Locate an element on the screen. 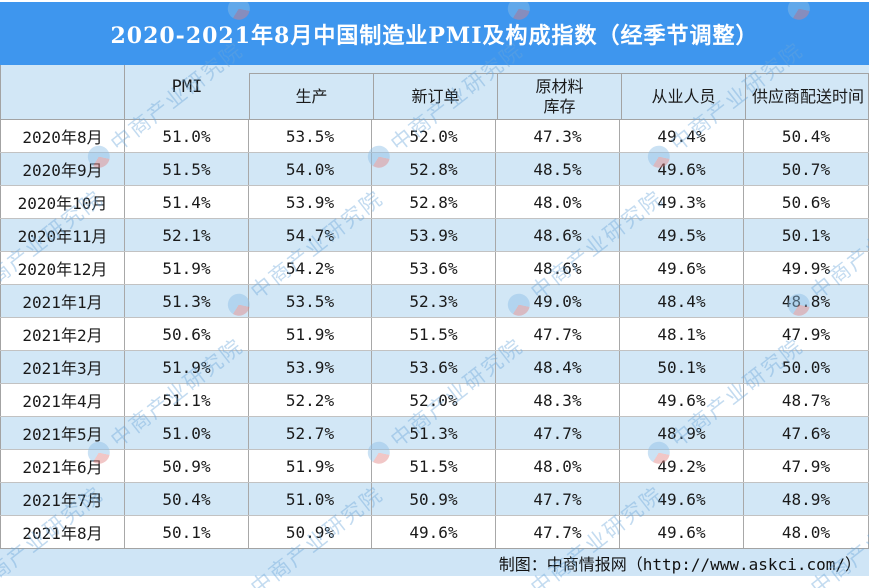 The height and width of the screenshot is (588, 869). value-cell: 52.7% is located at coordinates (310, 433).